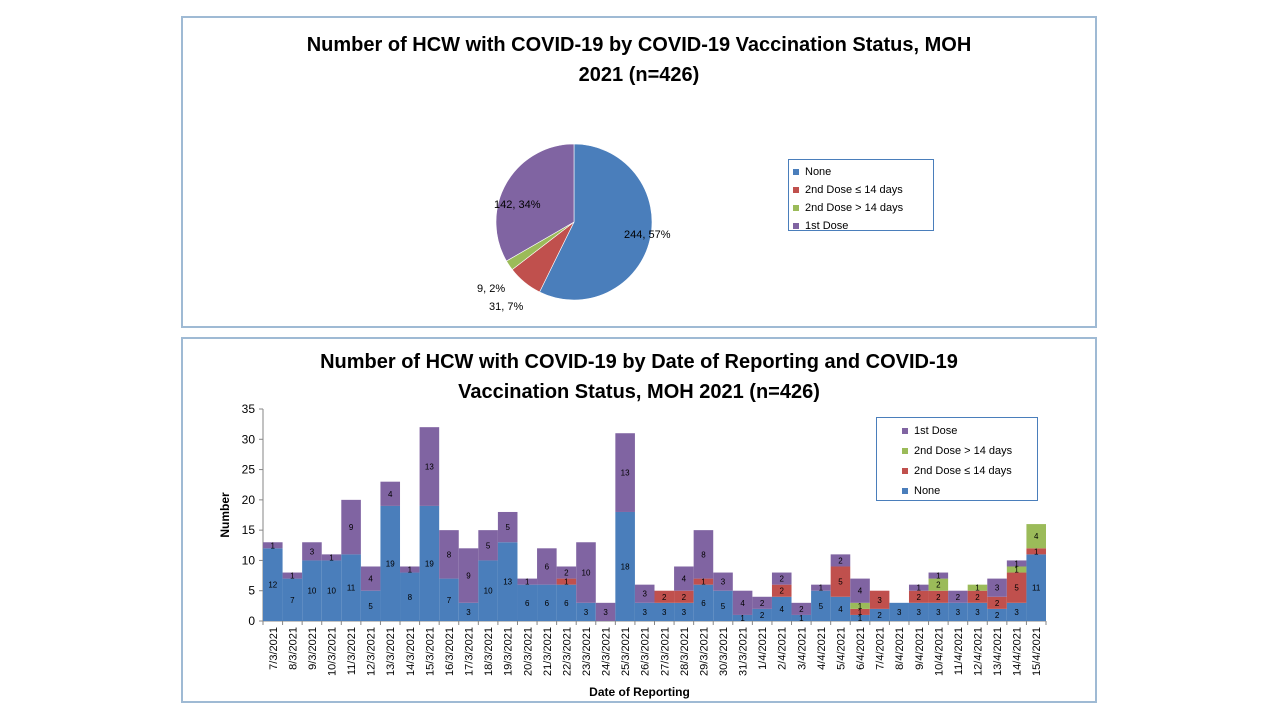 This screenshot has height=720, width=1280. I want to click on pie-data-label: 31, 7%, so click(506, 307).